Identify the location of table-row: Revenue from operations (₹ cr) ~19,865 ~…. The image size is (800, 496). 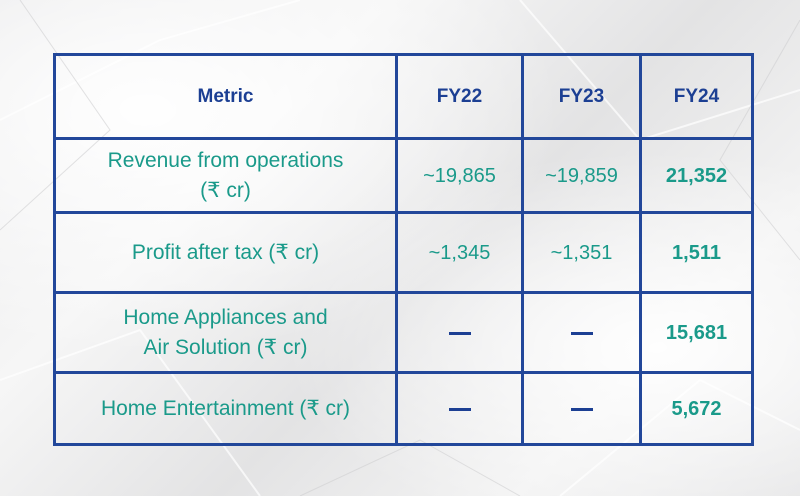
(403, 175).